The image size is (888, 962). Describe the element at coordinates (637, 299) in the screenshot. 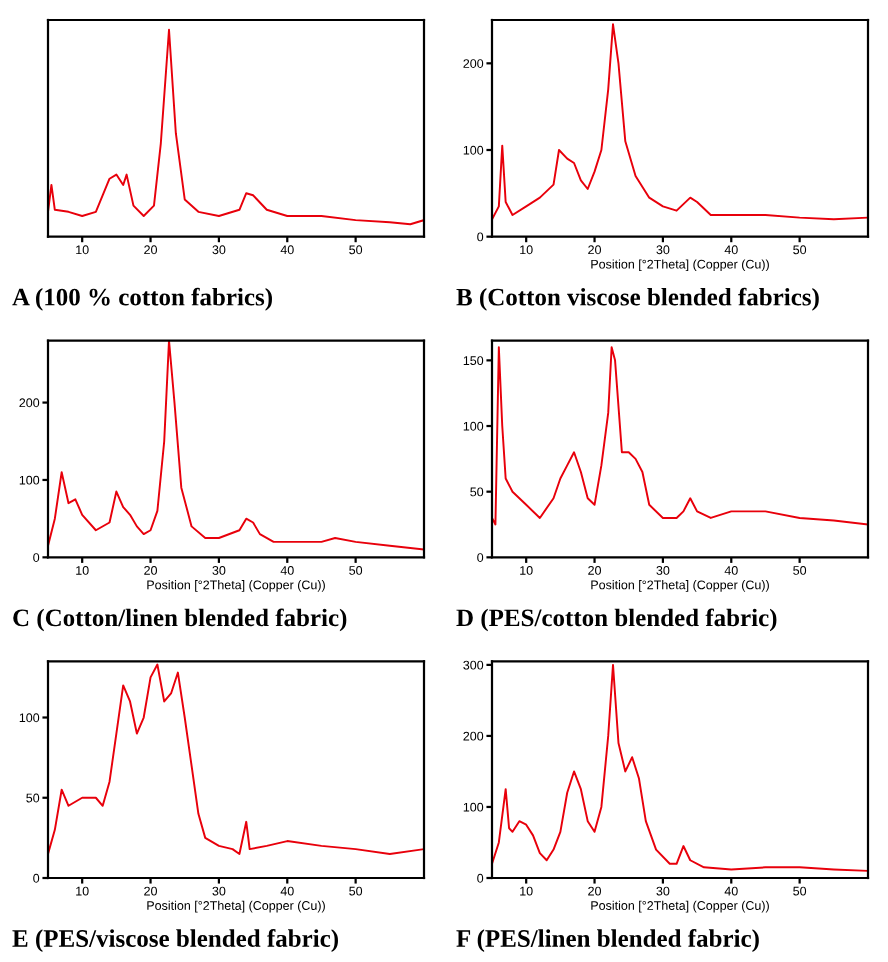

I see `text: B (Cotton viscose blended fabrics)` at that location.